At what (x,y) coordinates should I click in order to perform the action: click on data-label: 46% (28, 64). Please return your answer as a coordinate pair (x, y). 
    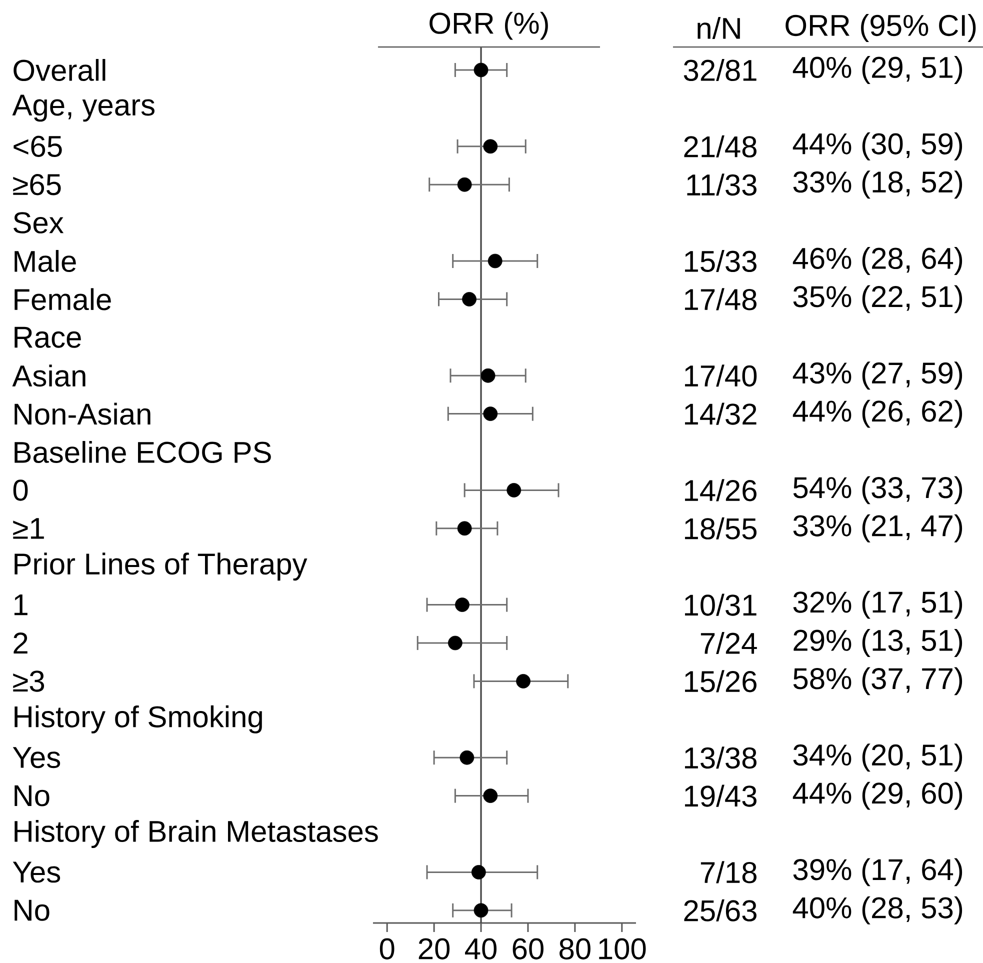
    Looking at the image, I should click on (877, 261).